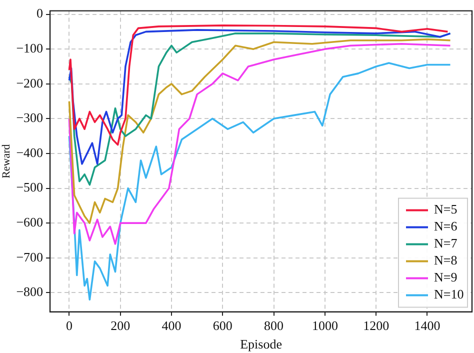  I want to click on legend-label: N=8, so click(446, 260).